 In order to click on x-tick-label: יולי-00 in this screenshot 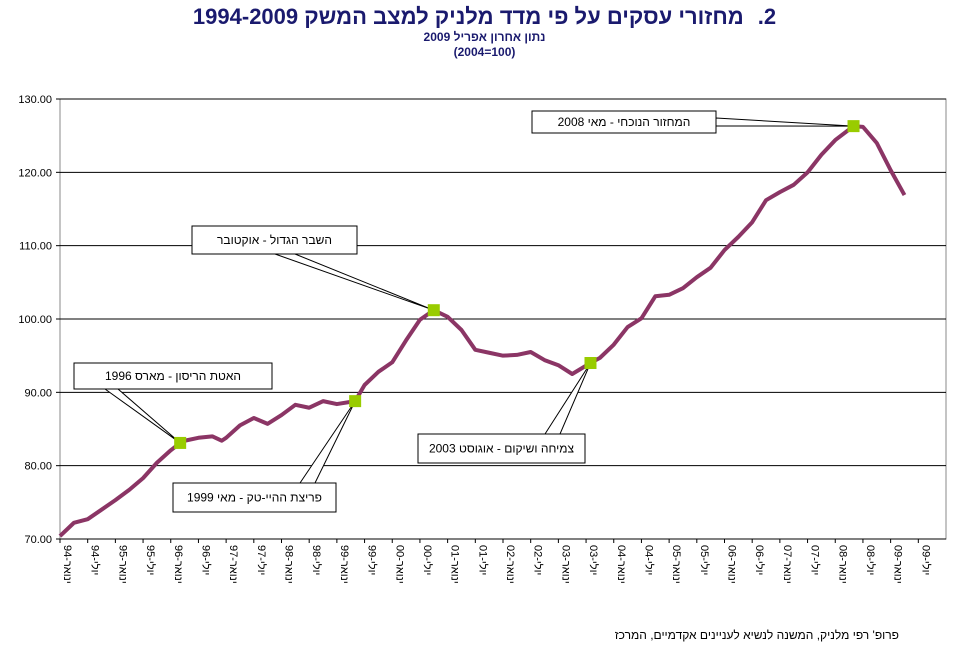, I will do `click(427, 560)`.